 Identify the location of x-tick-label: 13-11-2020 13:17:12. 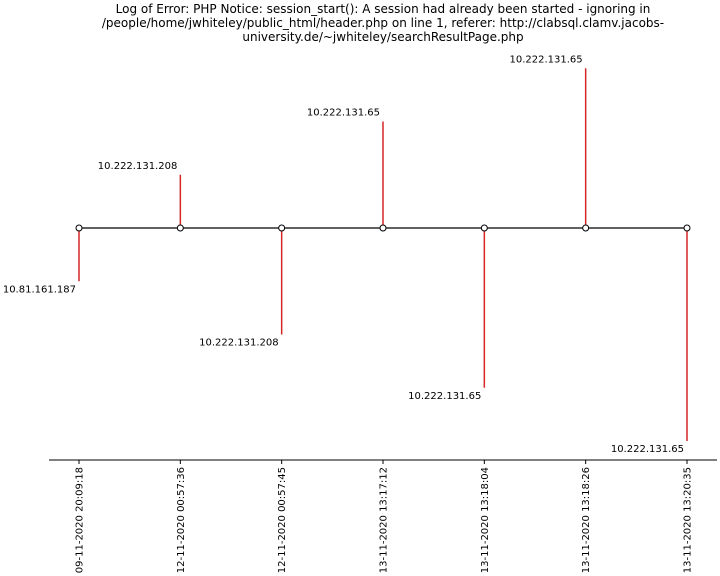
(384, 520).